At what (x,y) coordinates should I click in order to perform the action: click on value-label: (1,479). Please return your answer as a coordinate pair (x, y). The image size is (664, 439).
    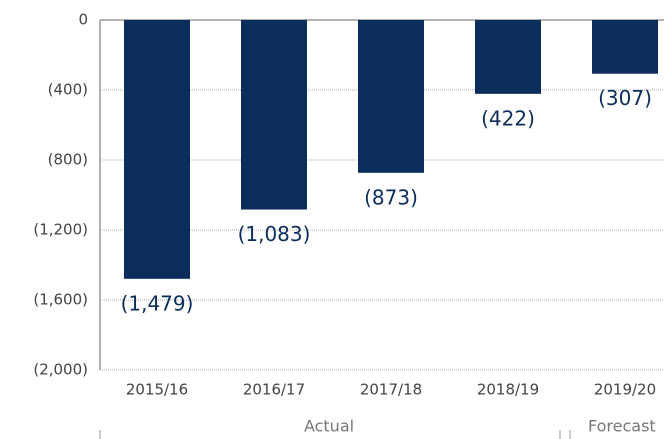
    Looking at the image, I should click on (157, 303).